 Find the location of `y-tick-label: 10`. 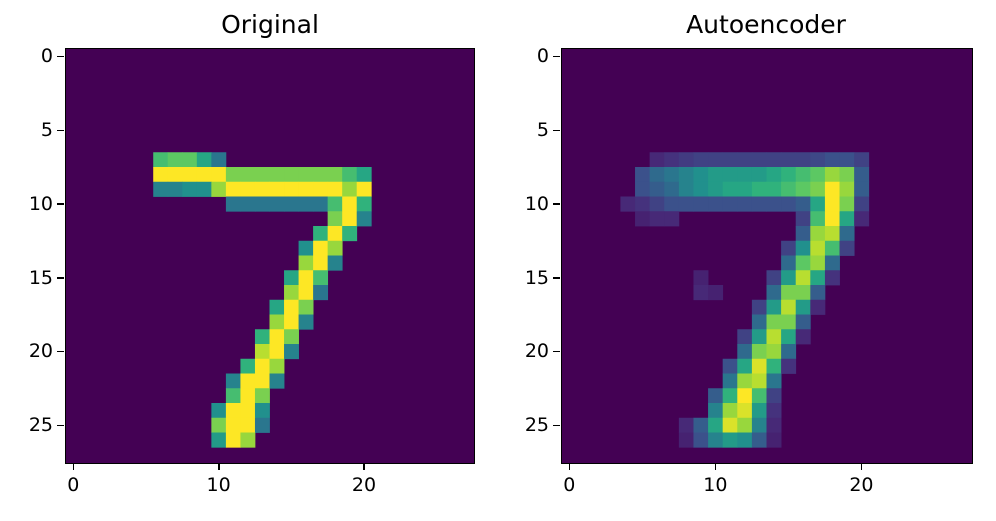

y-tick-label: 10 is located at coordinates (40, 203).